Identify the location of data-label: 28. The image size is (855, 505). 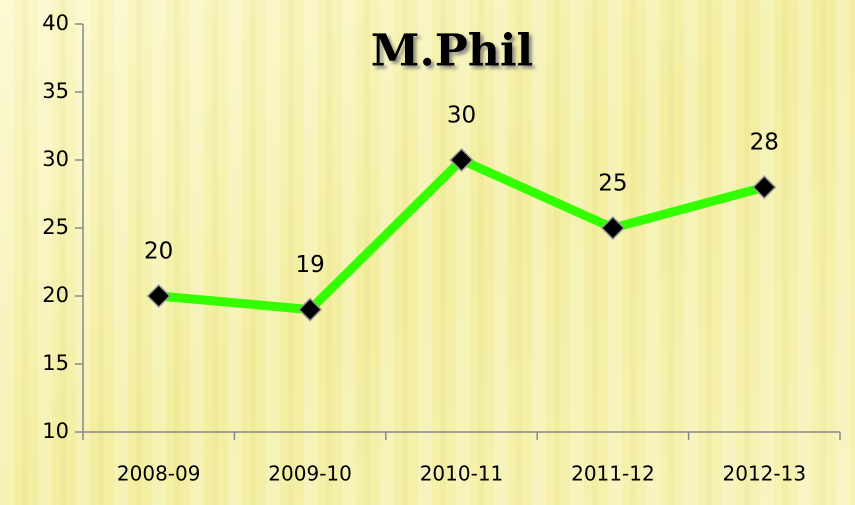
(764, 143).